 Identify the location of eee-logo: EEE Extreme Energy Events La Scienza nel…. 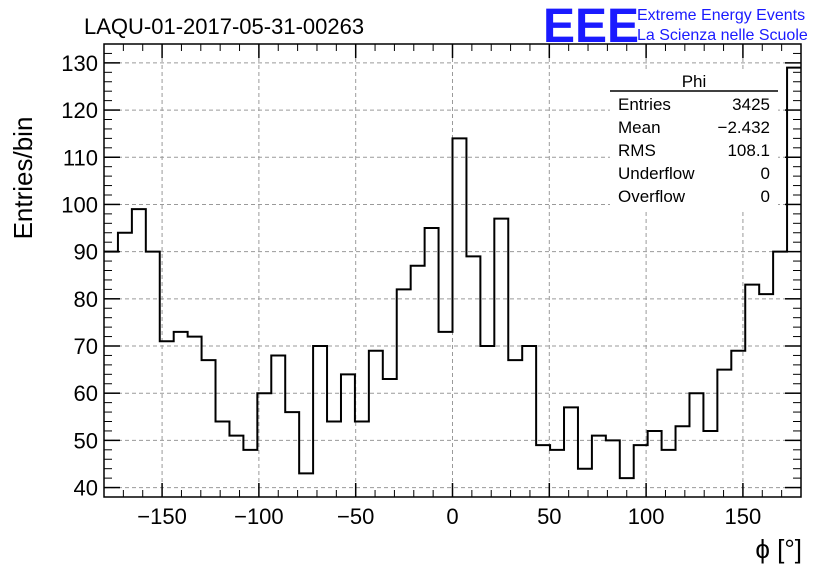
(675, 26).